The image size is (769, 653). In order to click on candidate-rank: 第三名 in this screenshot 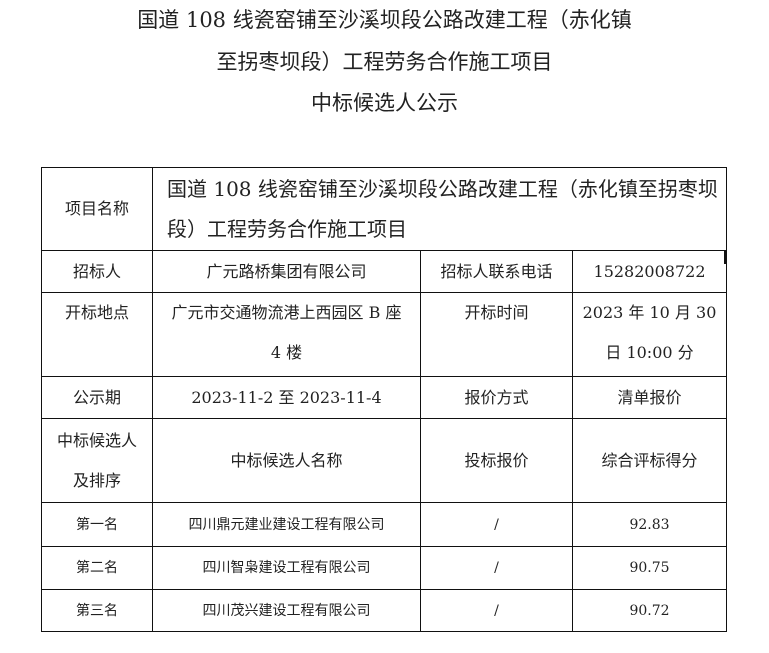, I will do `click(97, 610)`.